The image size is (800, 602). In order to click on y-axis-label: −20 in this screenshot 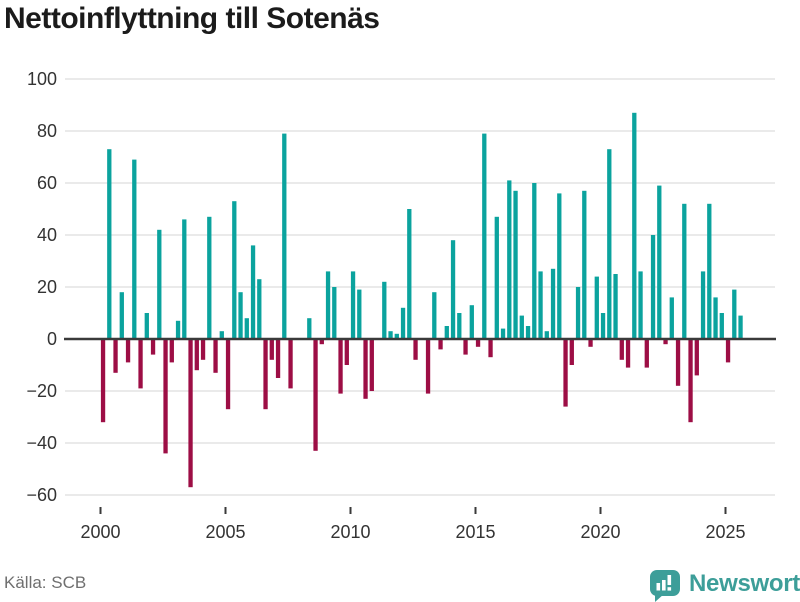, I will do `click(41, 391)`.